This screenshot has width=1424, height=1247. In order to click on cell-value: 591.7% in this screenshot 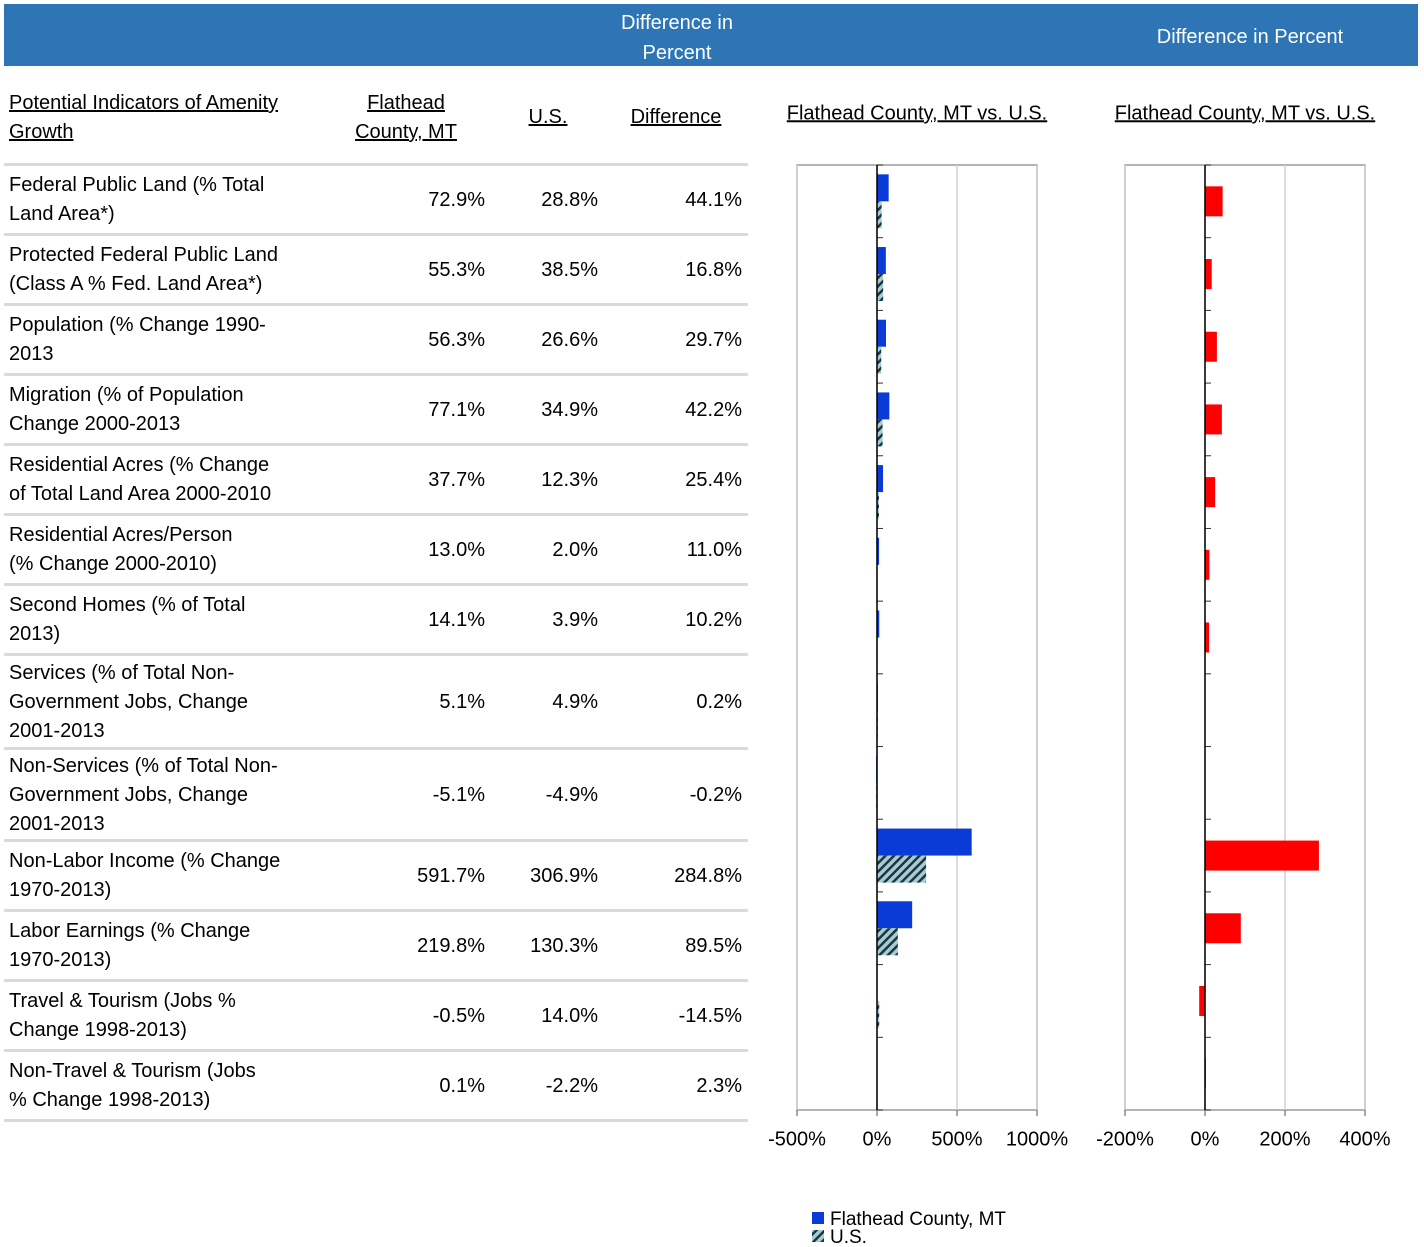, I will do `click(451, 875)`.